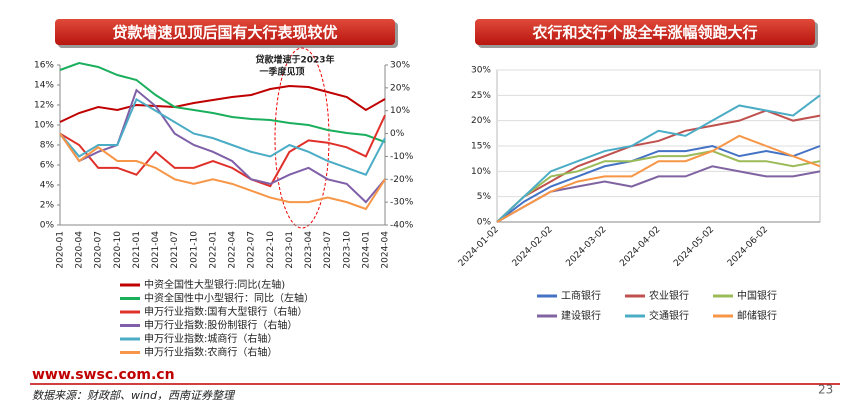 This screenshot has height=415, width=865. What do you see at coordinates (213, 250) in the screenshot?
I see `x-tick-label: 2022-01` at bounding box center [213, 250].